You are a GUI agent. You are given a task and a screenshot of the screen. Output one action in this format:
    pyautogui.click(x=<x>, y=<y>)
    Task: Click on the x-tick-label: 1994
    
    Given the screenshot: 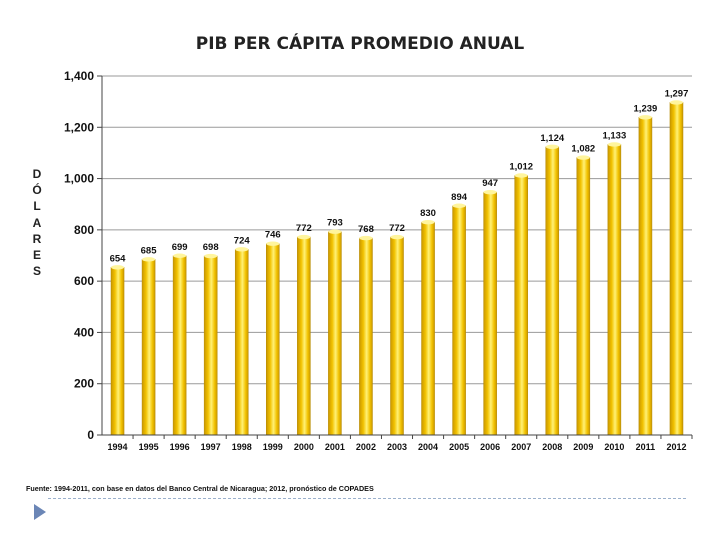 What is the action you would take?
    pyautogui.click(x=118, y=447)
    